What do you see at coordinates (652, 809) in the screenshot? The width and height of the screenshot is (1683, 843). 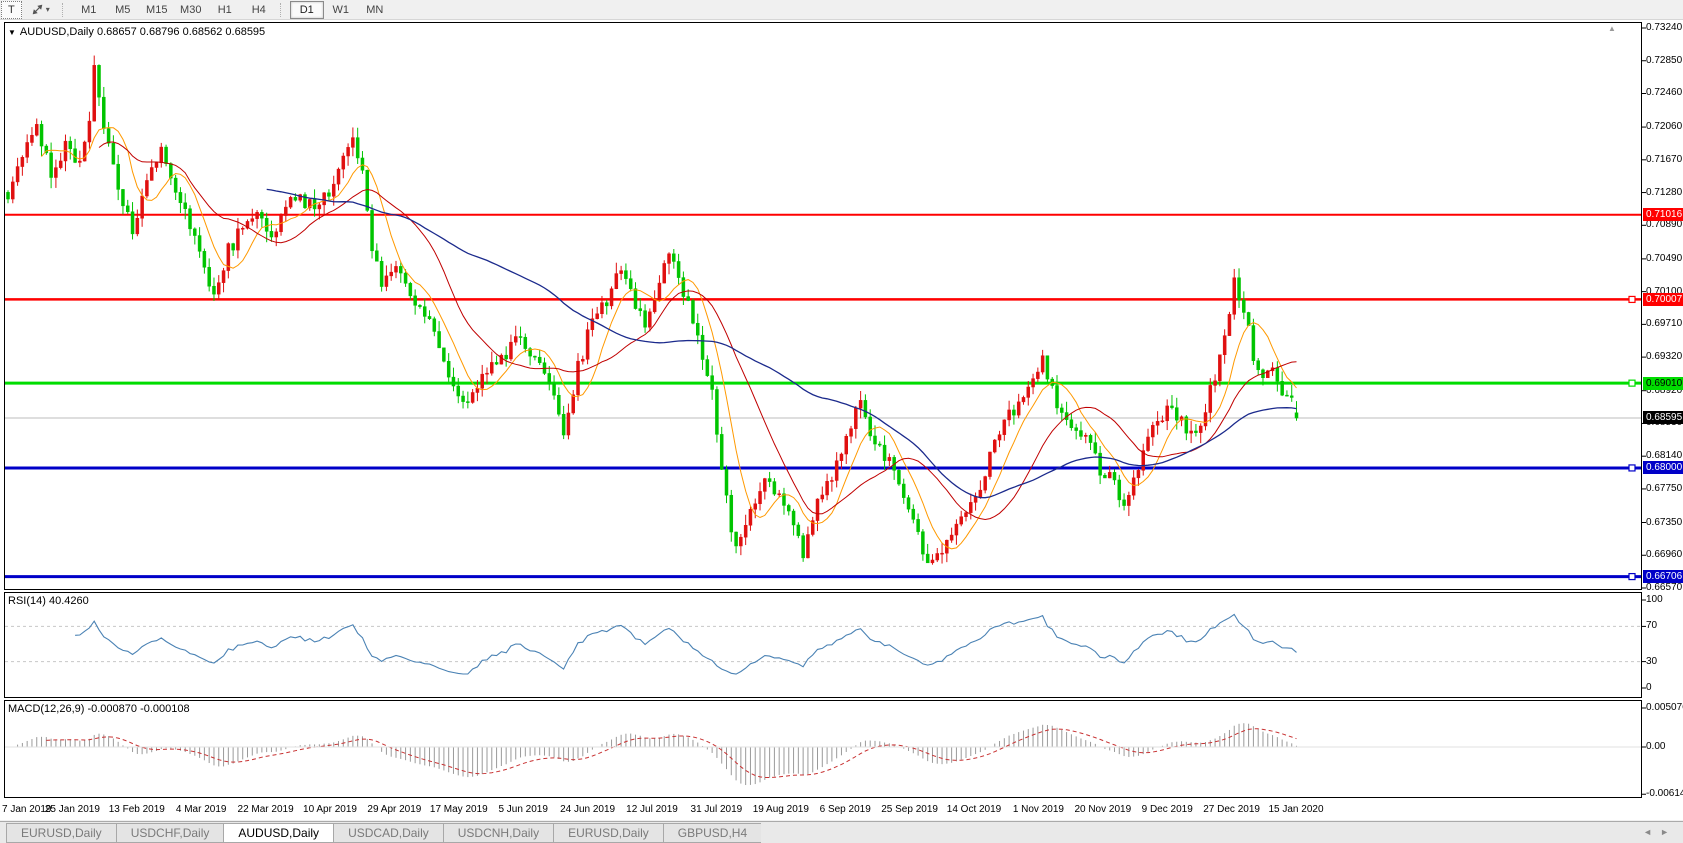 I see `date-axis-label: 12 Jul 2019` at bounding box center [652, 809].